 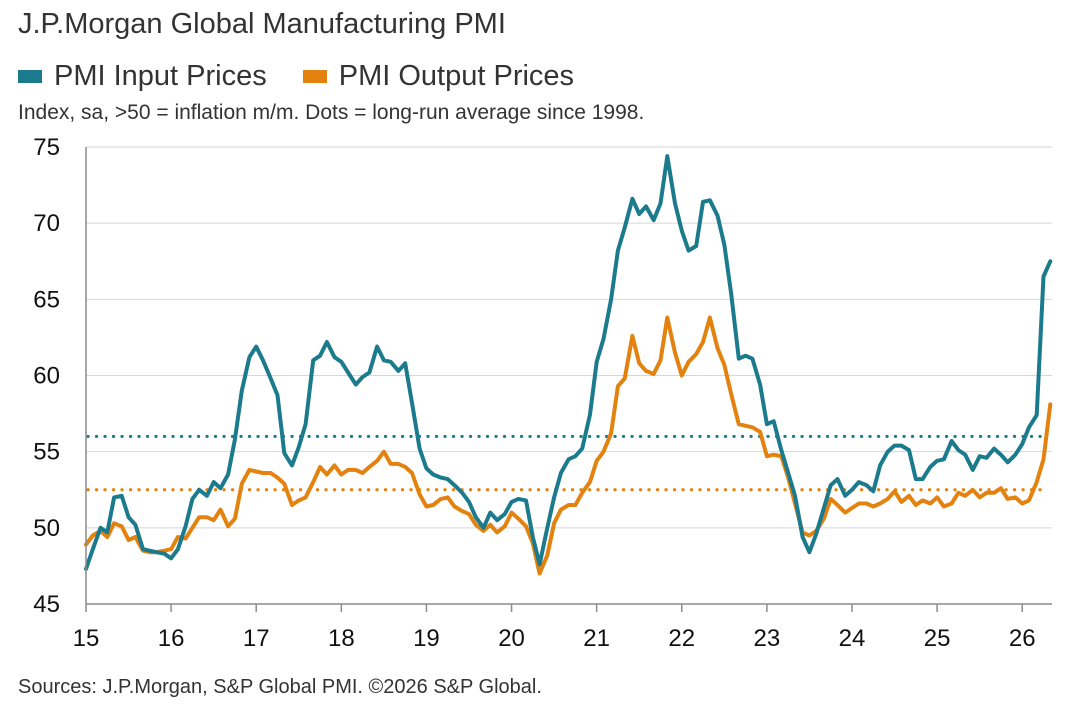 I want to click on x-tick-label: 25, so click(x=937, y=638).